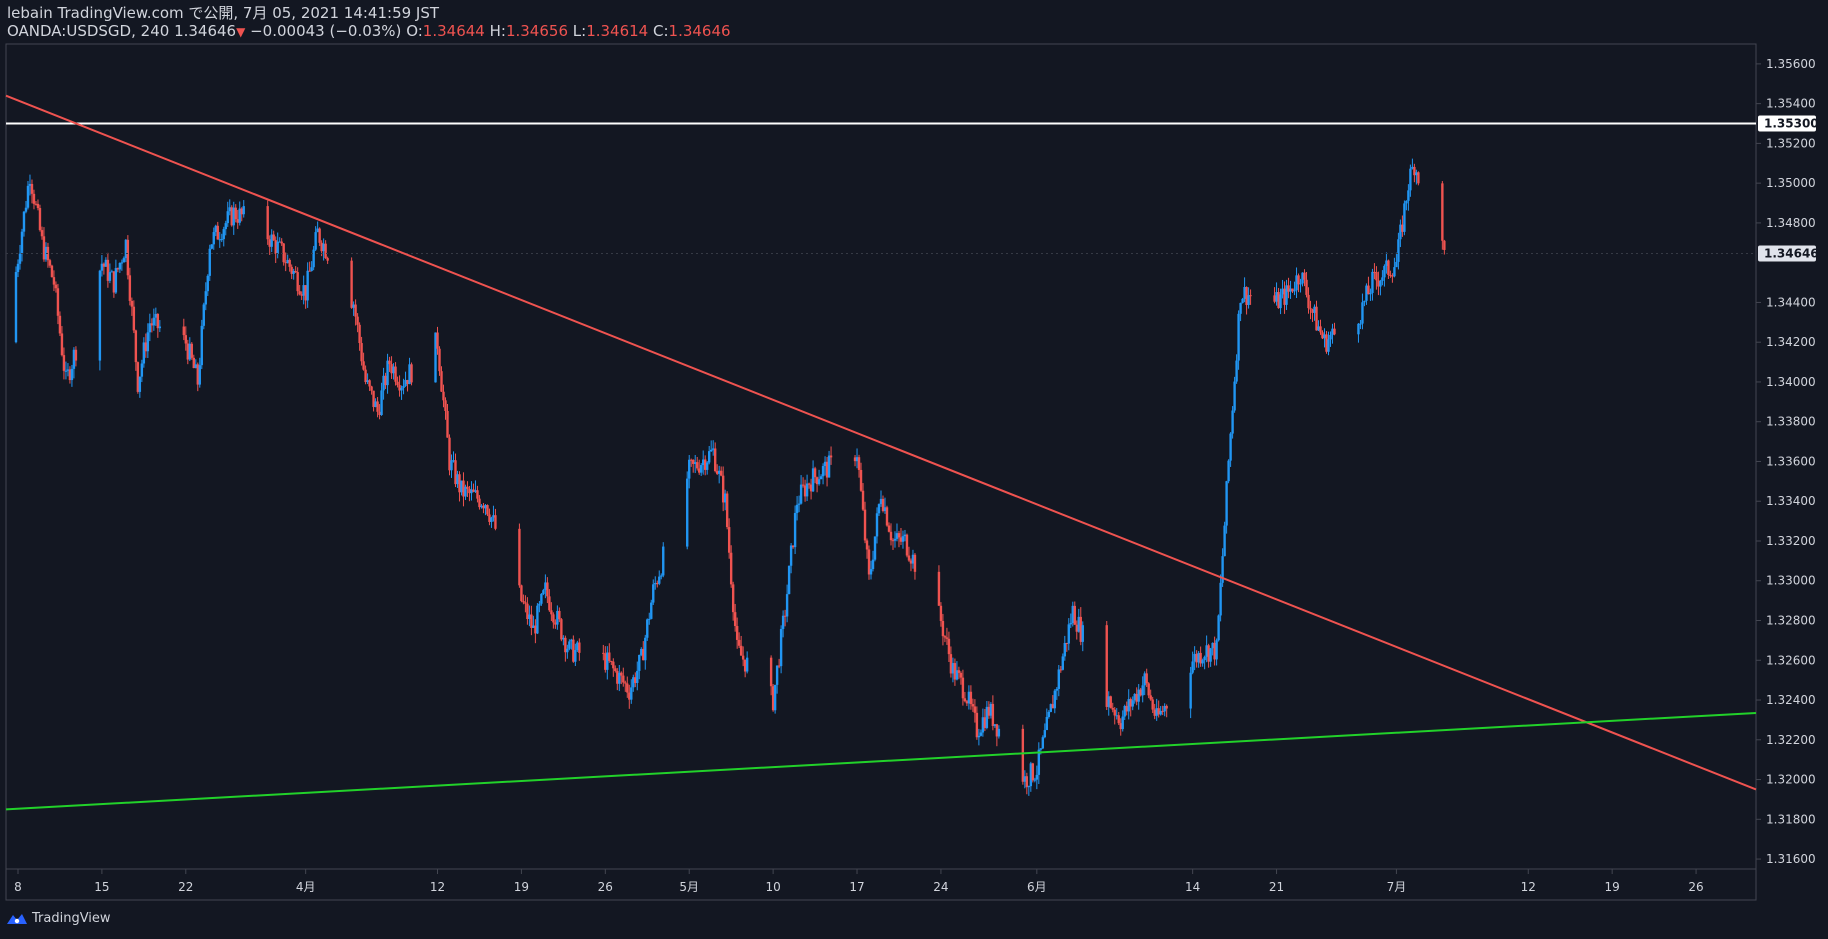  What do you see at coordinates (1791, 819) in the screenshot?
I see `y-tick-label: 1.31800` at bounding box center [1791, 819].